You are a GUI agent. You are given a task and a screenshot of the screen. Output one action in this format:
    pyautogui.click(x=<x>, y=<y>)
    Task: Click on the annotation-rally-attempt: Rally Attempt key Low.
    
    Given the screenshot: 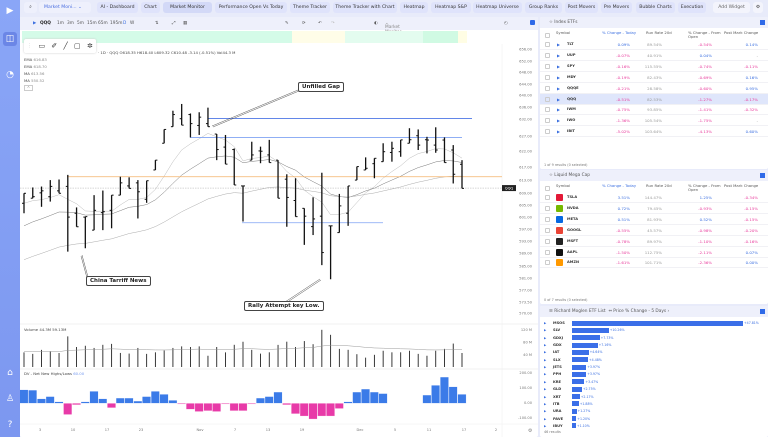 What is the action you would take?
    pyautogui.click(x=284, y=306)
    